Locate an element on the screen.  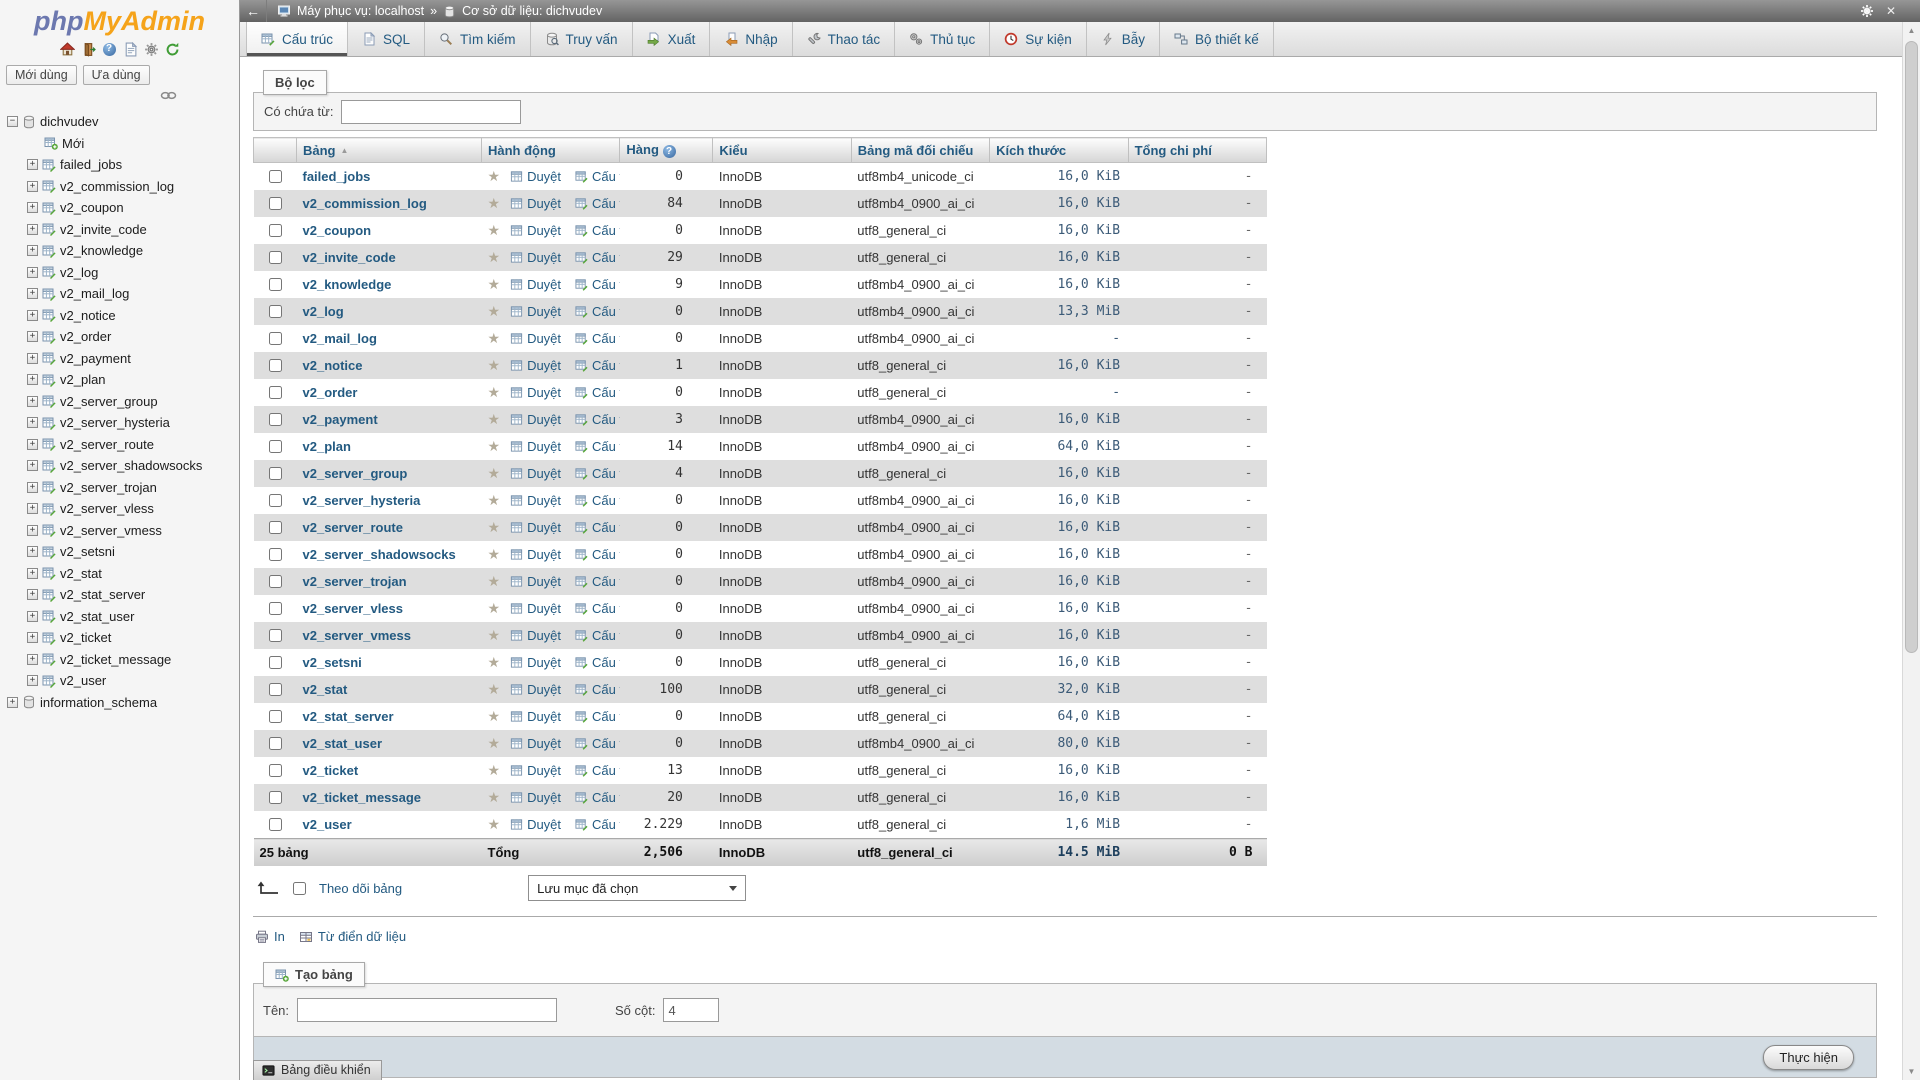
tree-table-item: + v2_server_trojan is located at coordinates (119, 488).